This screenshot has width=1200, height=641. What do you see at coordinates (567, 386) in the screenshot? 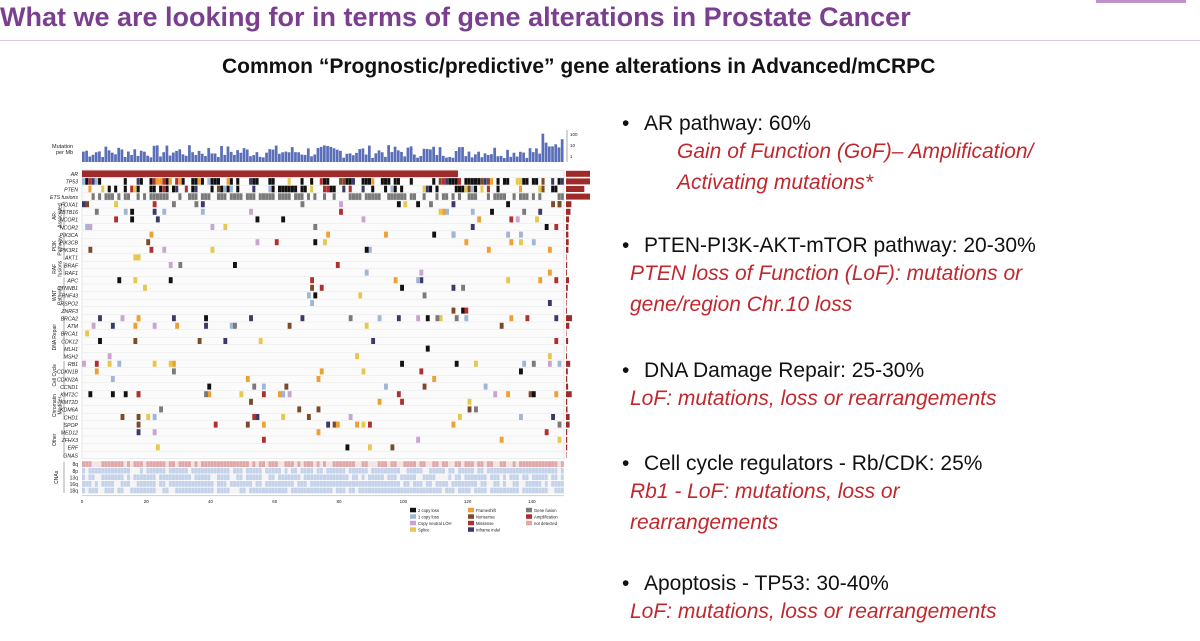
I see `frequency-bar` at bounding box center [567, 386].